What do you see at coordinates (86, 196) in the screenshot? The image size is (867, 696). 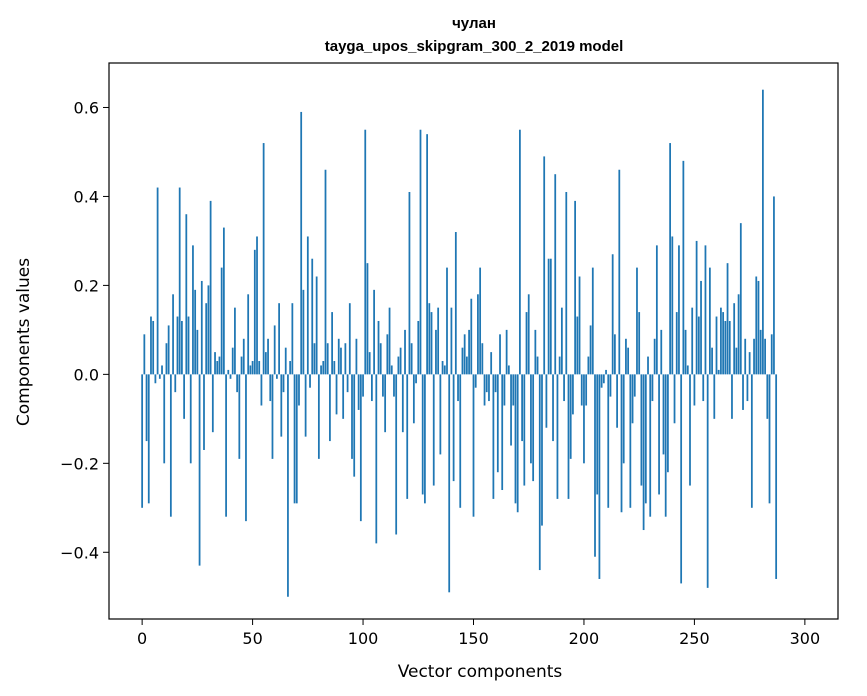 I see `y-tick-label-4: 0.4` at bounding box center [86, 196].